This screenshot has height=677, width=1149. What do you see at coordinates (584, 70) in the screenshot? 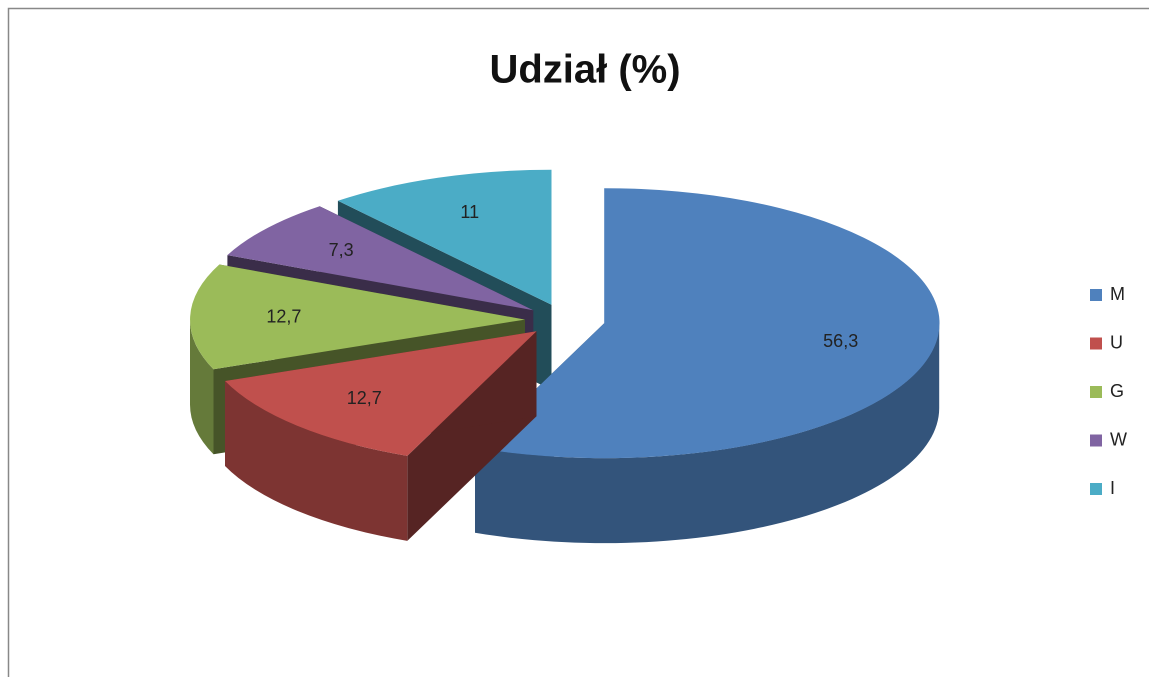
I see `chart-title: Udział (%)` at bounding box center [584, 70].